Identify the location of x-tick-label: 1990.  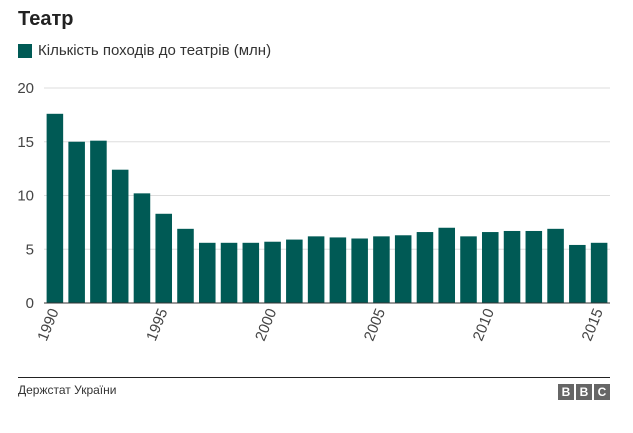
(48, 324).